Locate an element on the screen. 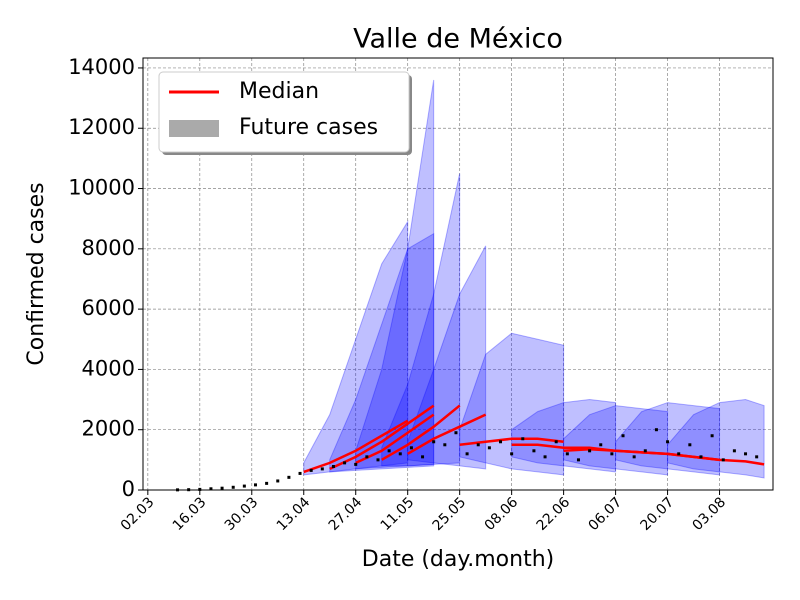  y-tick-label: 0 is located at coordinates (128, 489).